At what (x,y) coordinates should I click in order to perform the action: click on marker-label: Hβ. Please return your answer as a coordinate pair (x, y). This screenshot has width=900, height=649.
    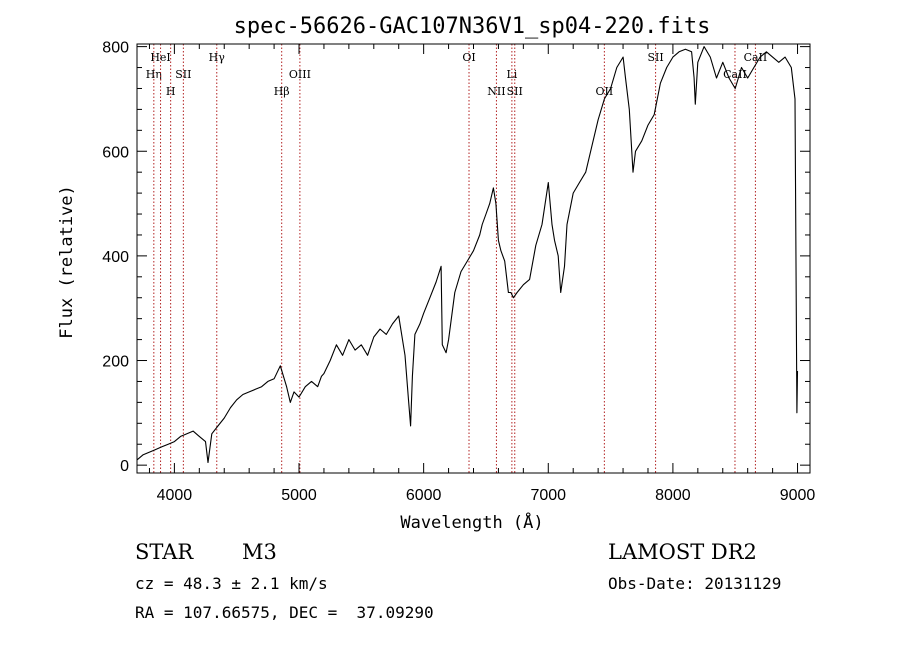
    Looking at the image, I should click on (282, 91).